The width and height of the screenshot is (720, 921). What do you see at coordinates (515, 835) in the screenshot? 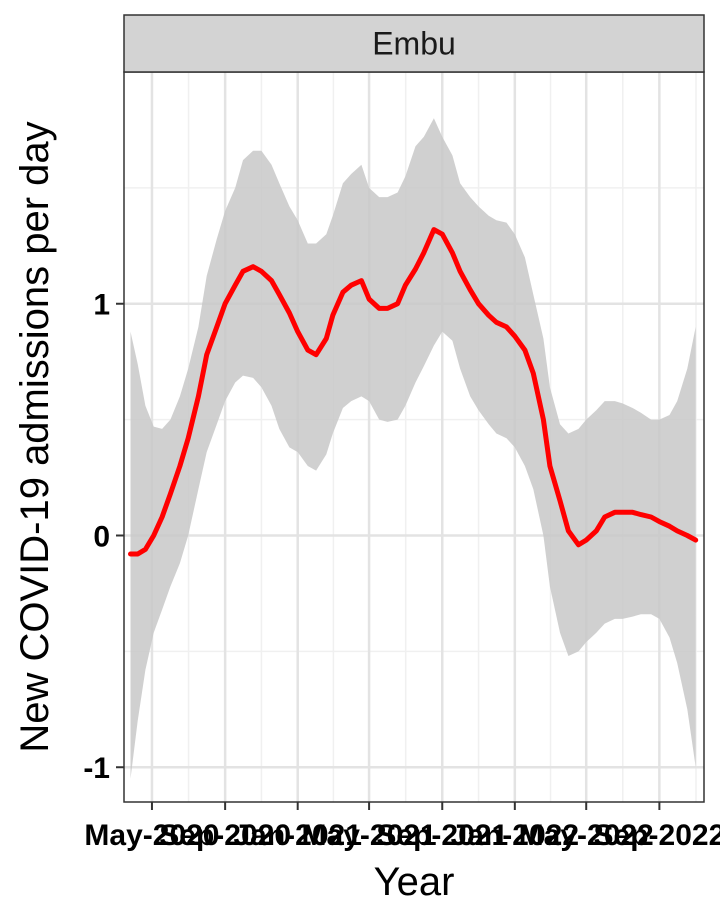
I see `x-tick-label: Jan-2022` at bounding box center [515, 835].